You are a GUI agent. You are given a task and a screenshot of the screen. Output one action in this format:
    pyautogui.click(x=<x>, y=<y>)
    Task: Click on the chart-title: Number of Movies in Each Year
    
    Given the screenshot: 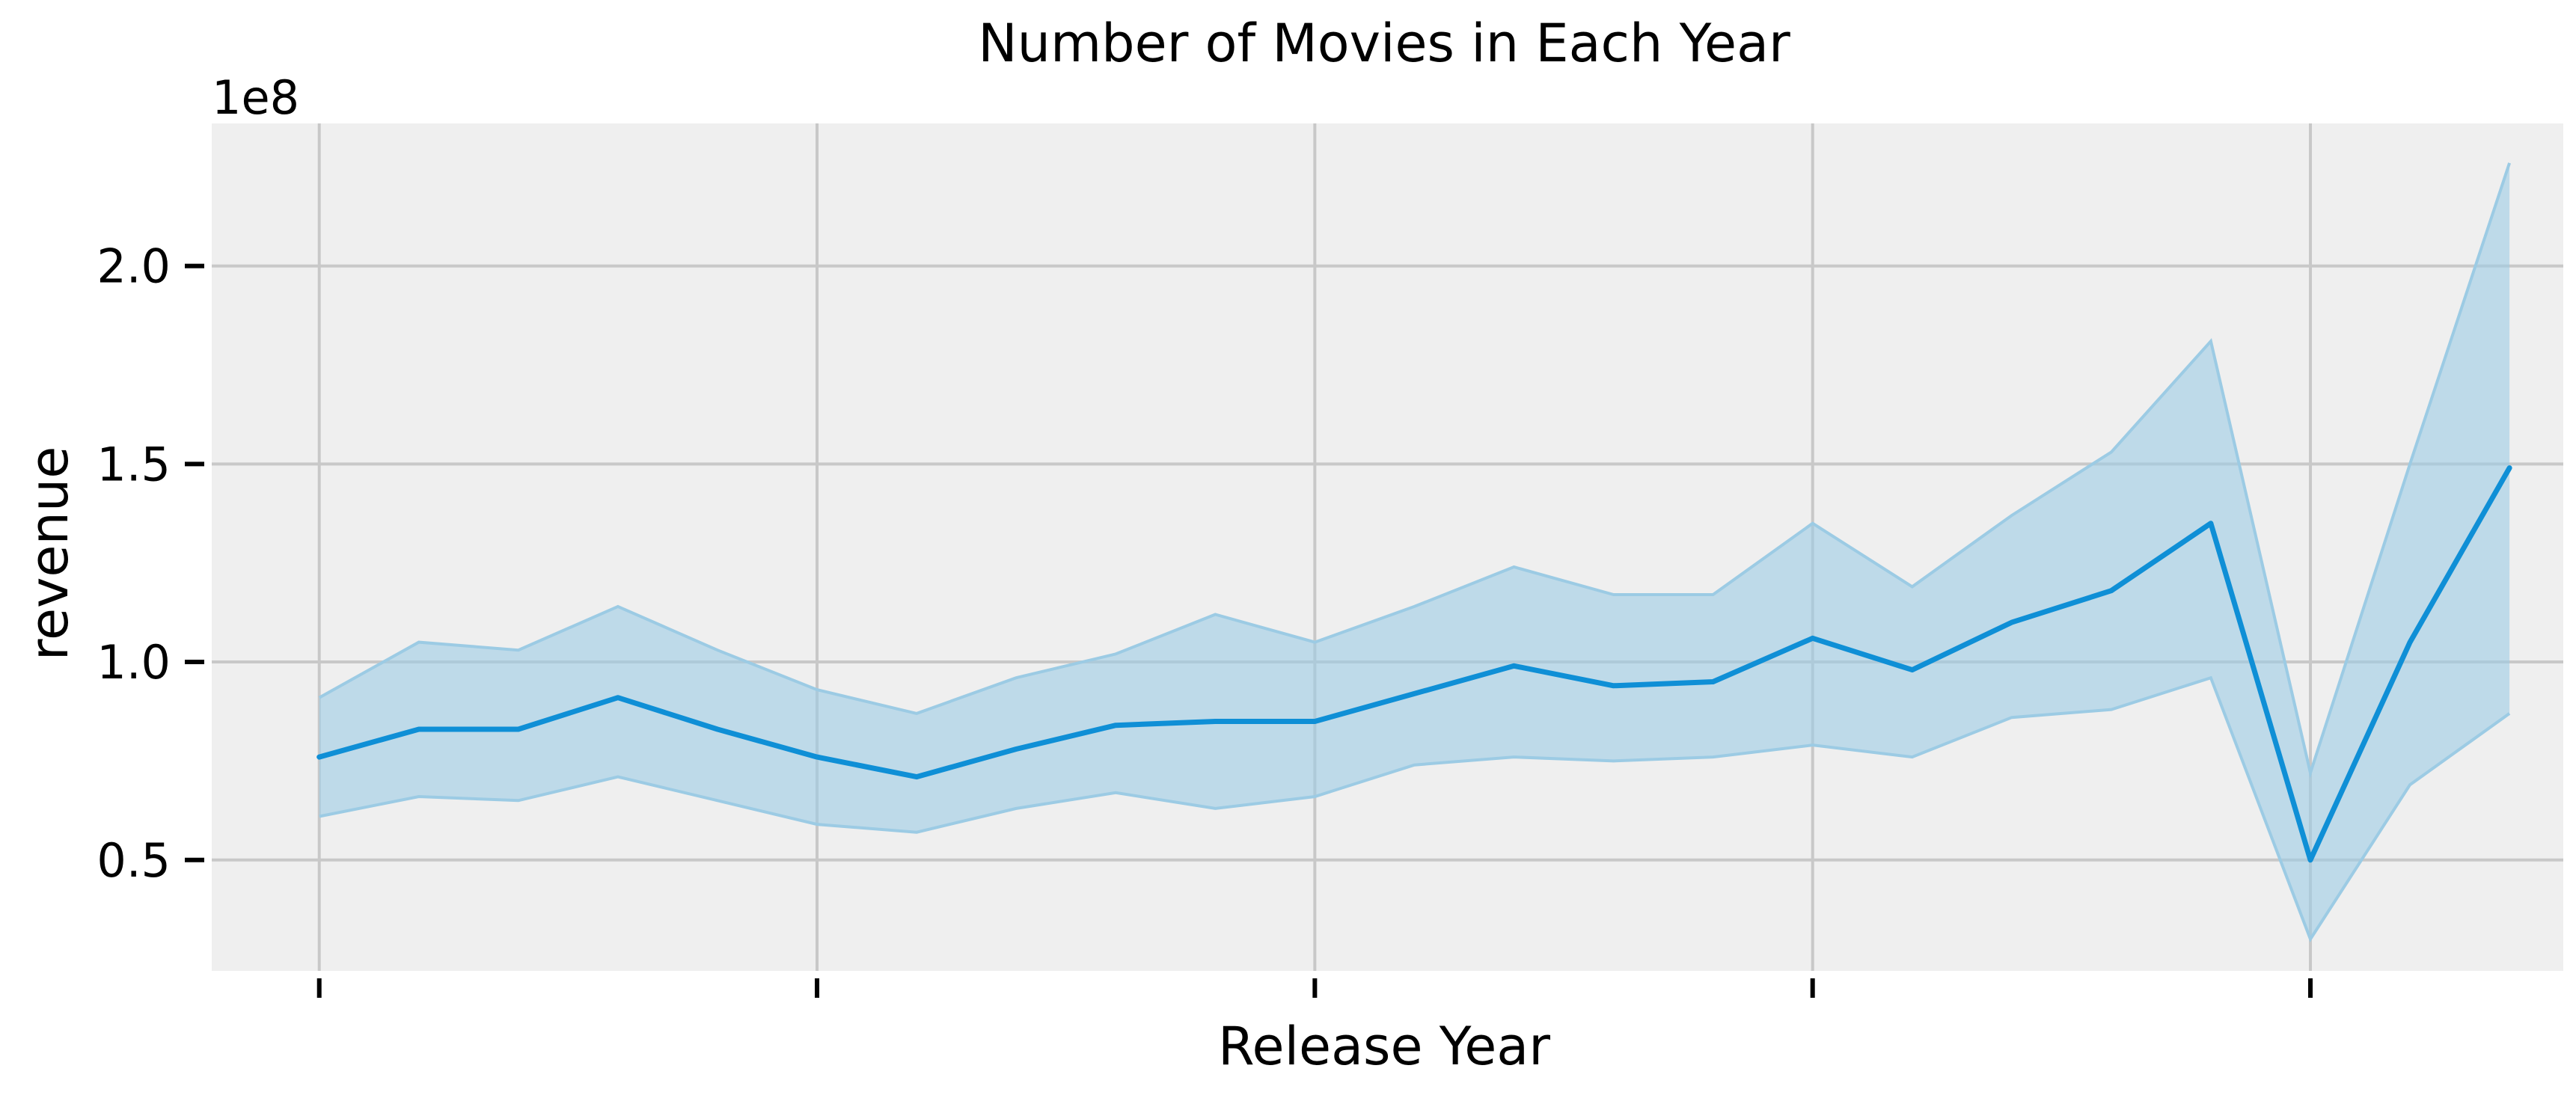 What is the action you would take?
    pyautogui.click(x=1384, y=43)
    